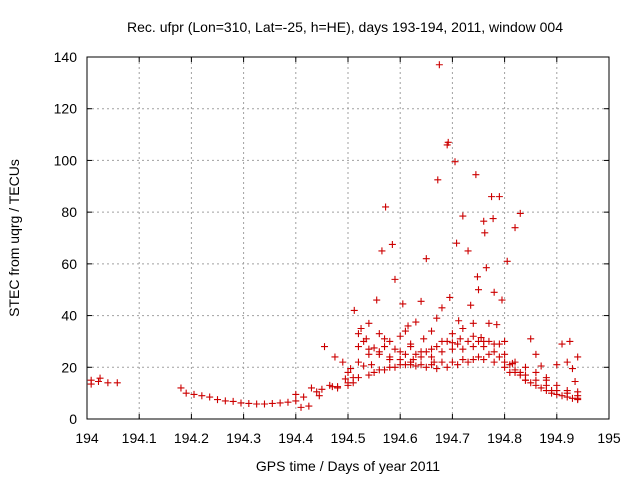 Image resolution: width=640 pixels, height=480 pixels. I want to click on x-tick-label: 194.4, so click(295, 438).